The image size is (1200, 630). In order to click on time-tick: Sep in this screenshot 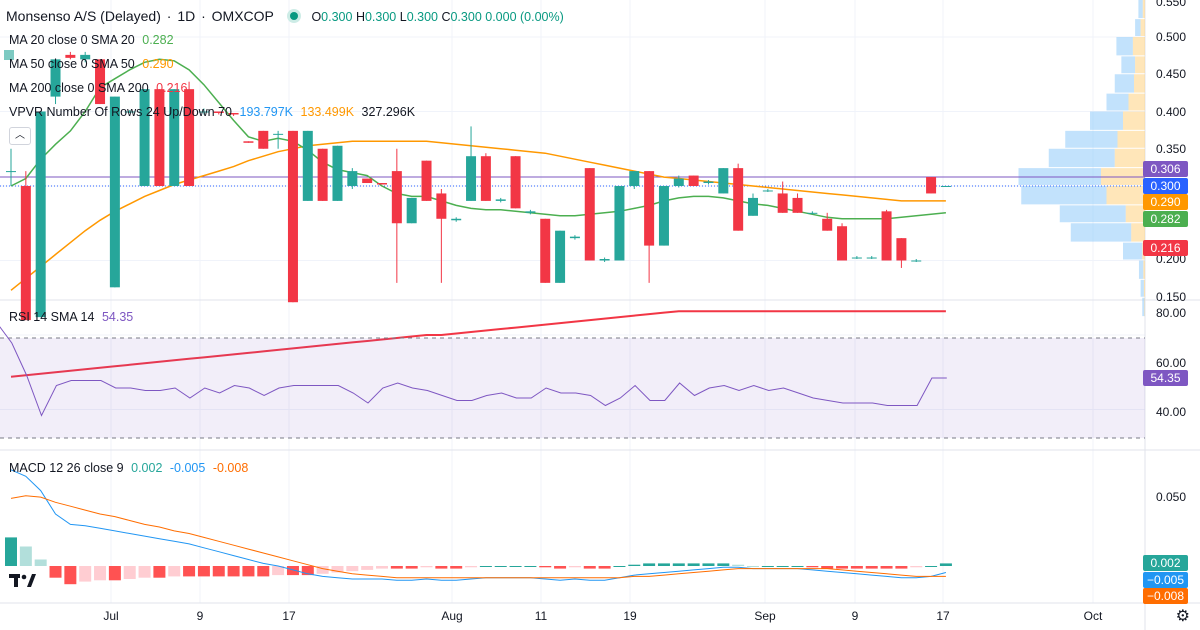, I will do `click(765, 616)`.